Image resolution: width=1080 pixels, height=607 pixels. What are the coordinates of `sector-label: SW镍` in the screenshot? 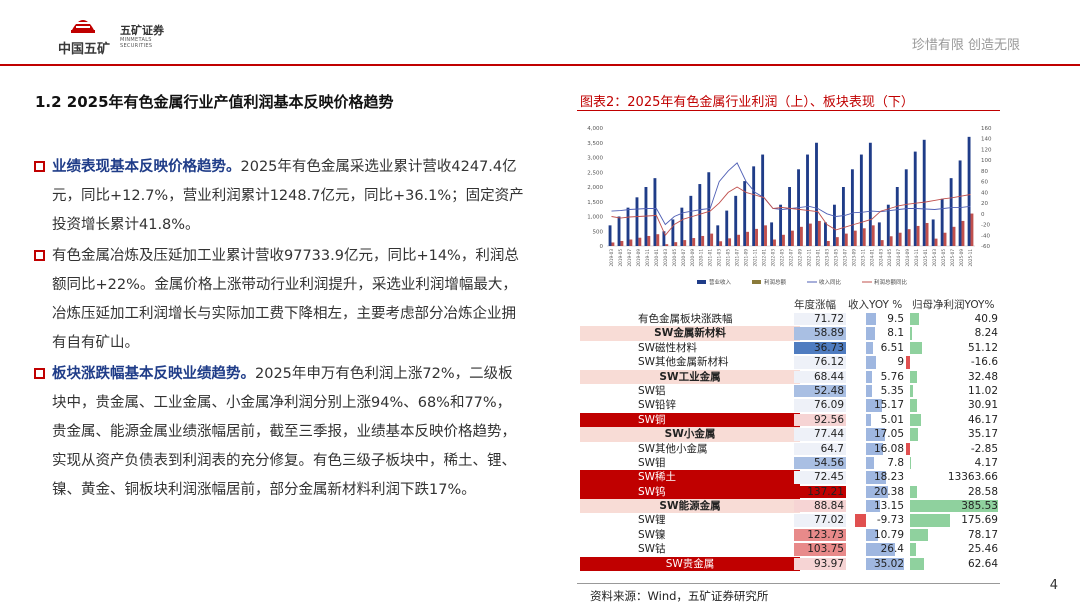 It's located at (652, 534).